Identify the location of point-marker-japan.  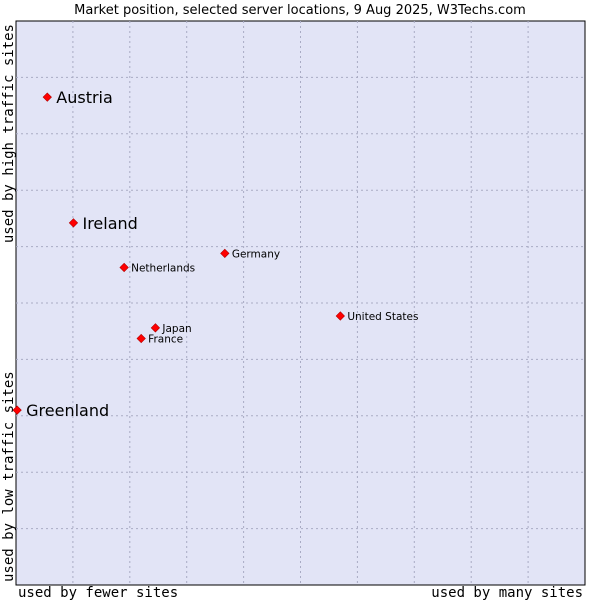
(155, 328).